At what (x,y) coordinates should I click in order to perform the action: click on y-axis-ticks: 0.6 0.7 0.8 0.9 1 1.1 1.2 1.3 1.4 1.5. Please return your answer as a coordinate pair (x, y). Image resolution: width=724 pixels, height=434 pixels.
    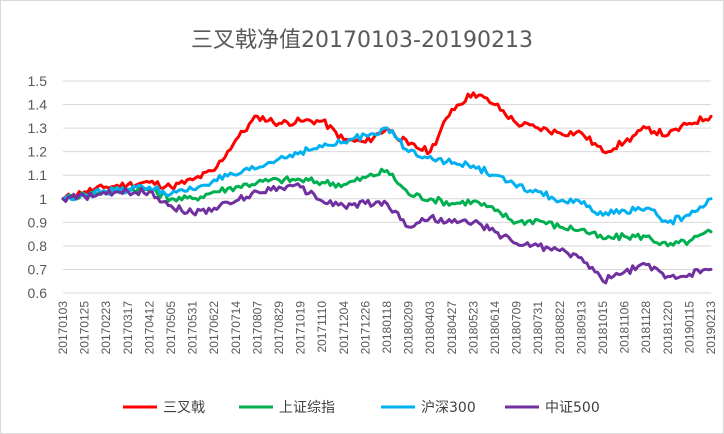
    Looking at the image, I should click on (38, 187).